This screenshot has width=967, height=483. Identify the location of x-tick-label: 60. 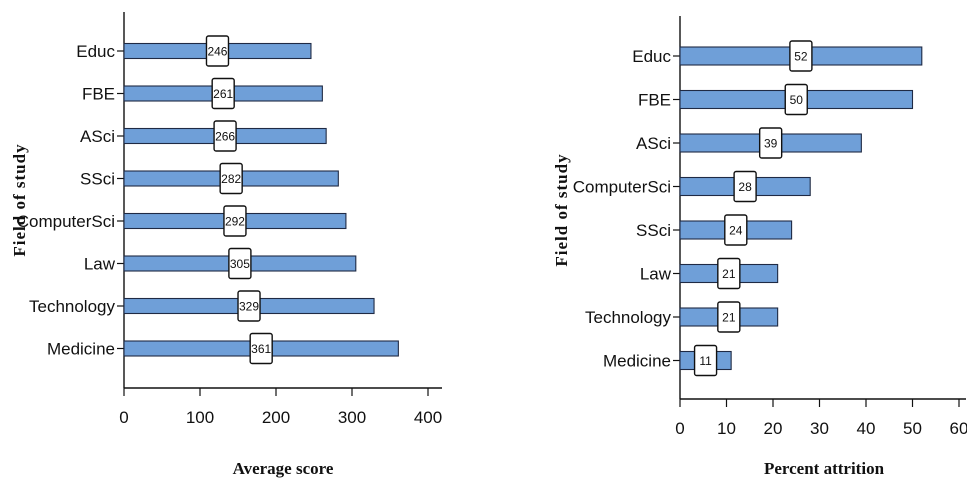
(958, 428).